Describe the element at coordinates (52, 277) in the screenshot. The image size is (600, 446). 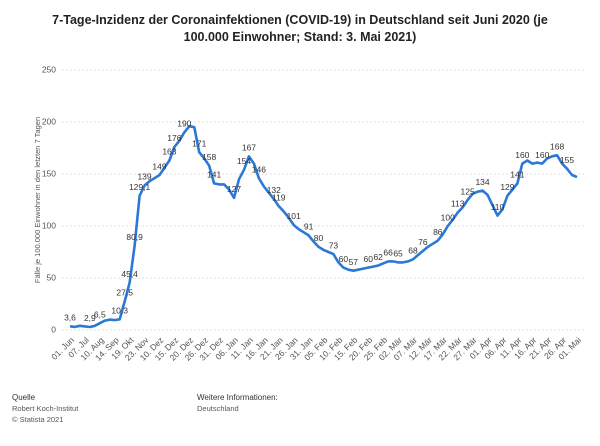
I see `y-tick-label: 50` at that location.